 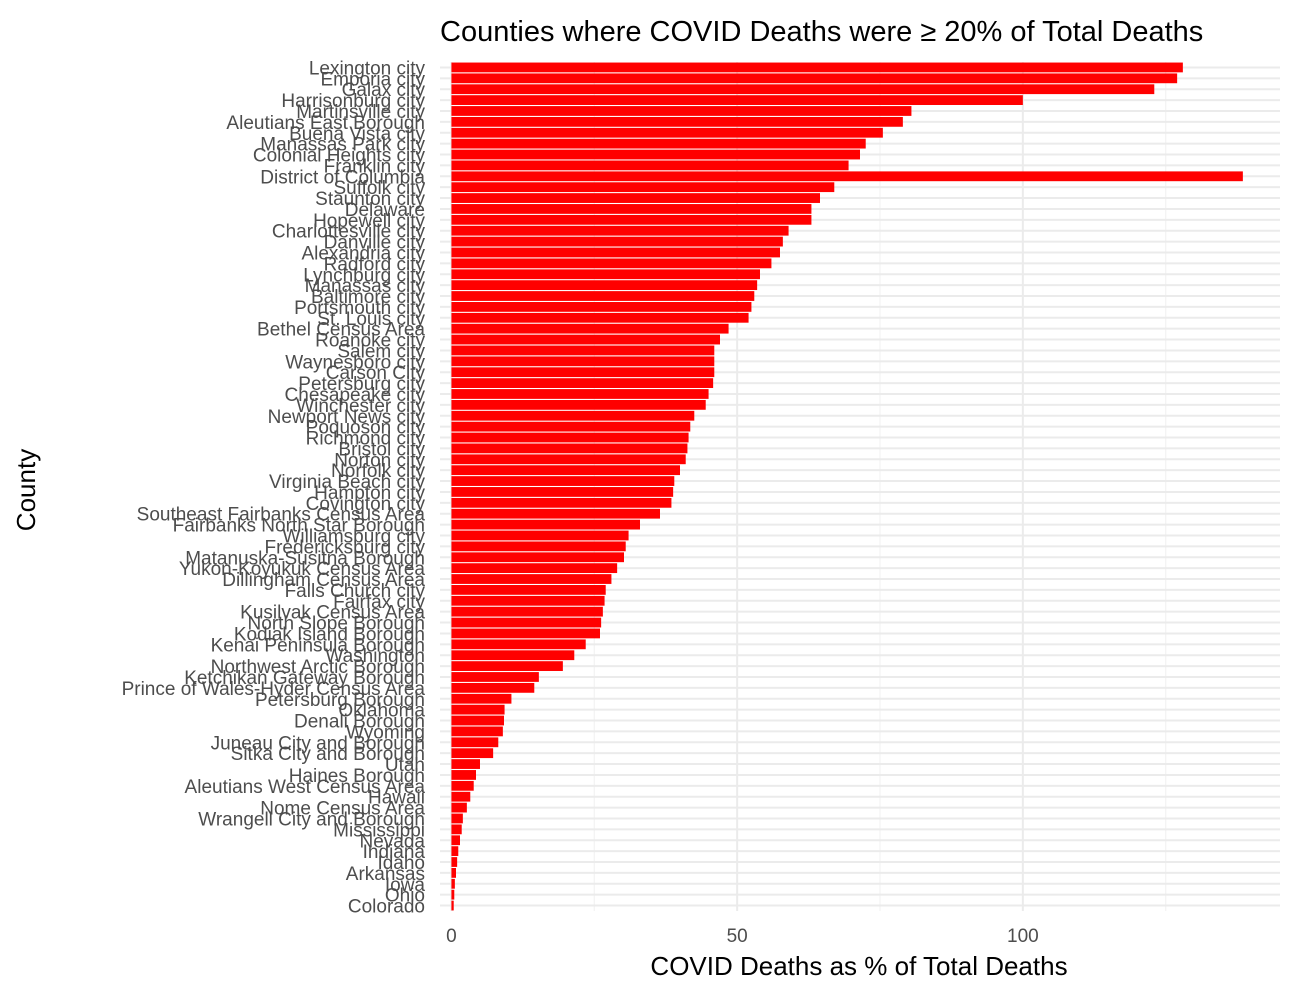 What do you see at coordinates (355, 395) in the screenshot?
I see `y-tick-label: Chesapeake city` at bounding box center [355, 395].